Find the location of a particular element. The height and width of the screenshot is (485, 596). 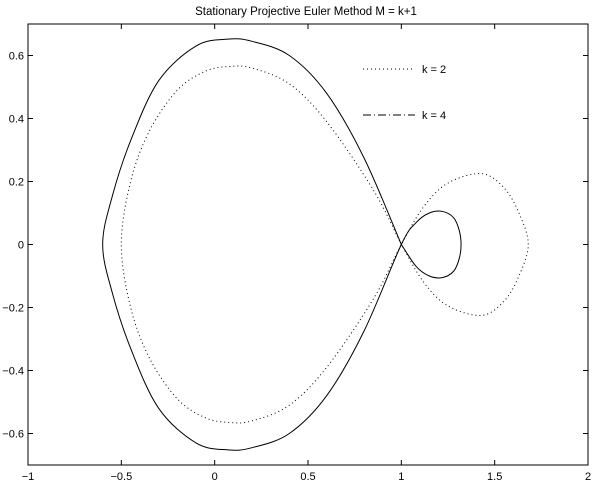

x-tick-label: 0.5 is located at coordinates (307, 477).